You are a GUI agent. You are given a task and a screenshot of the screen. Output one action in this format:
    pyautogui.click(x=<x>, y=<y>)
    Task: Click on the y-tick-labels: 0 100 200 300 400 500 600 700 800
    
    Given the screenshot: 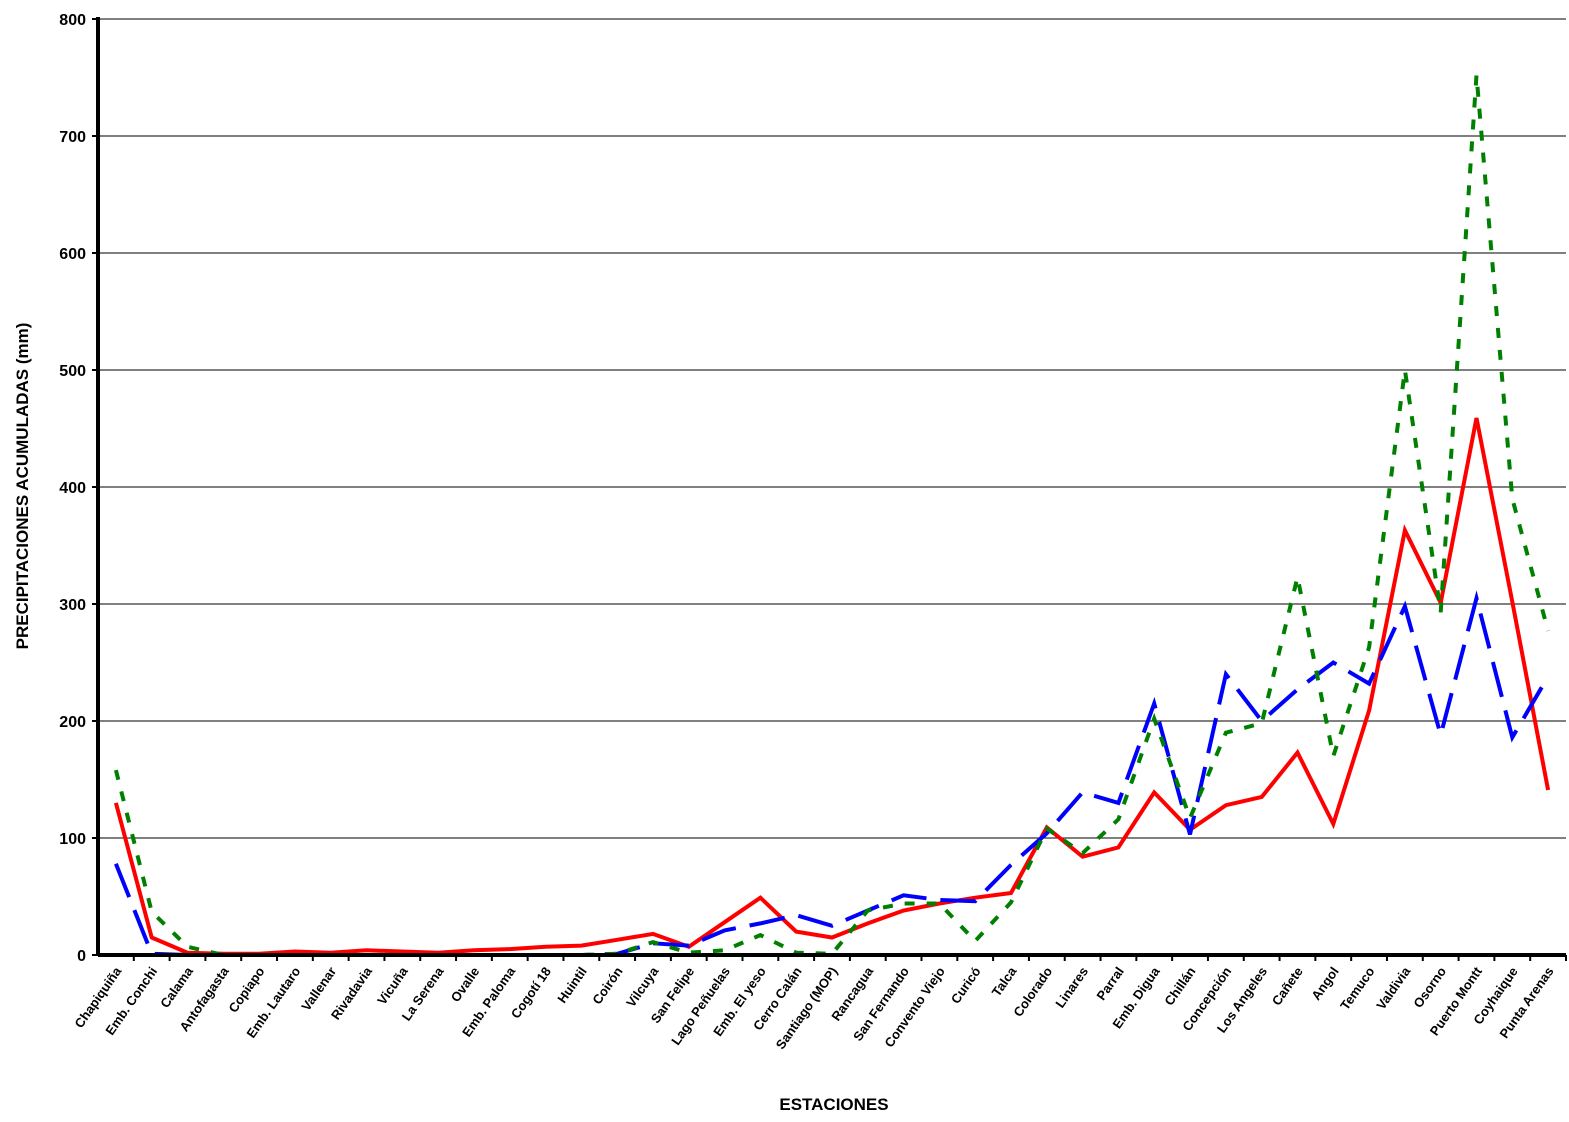 What is the action you would take?
    pyautogui.click(x=72, y=488)
    